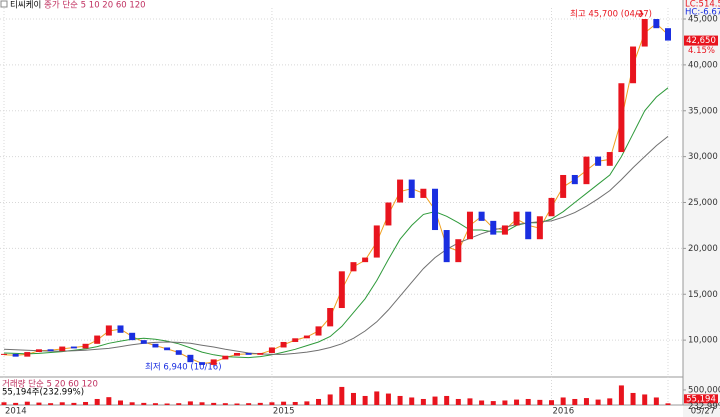  I want to click on hc-value: HC:-6.67, so click(702, 13).